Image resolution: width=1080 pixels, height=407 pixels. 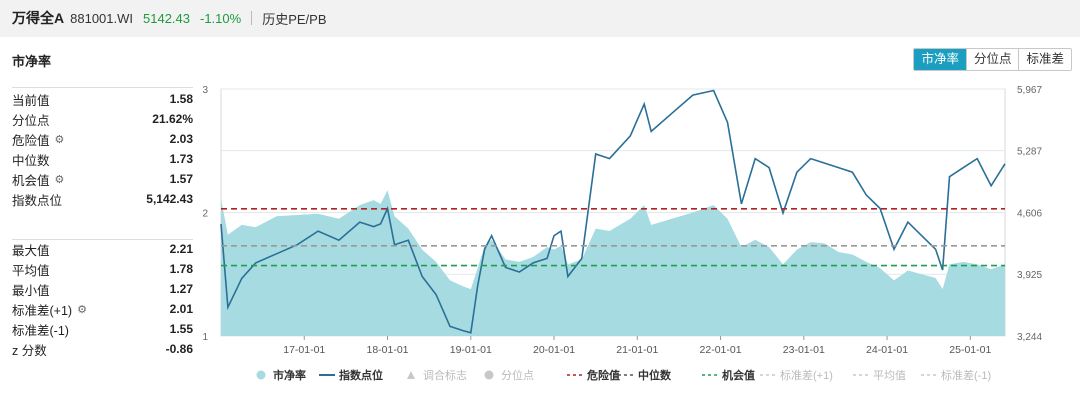 What do you see at coordinates (252, 18) in the screenshot?
I see `header-separator` at bounding box center [252, 18].